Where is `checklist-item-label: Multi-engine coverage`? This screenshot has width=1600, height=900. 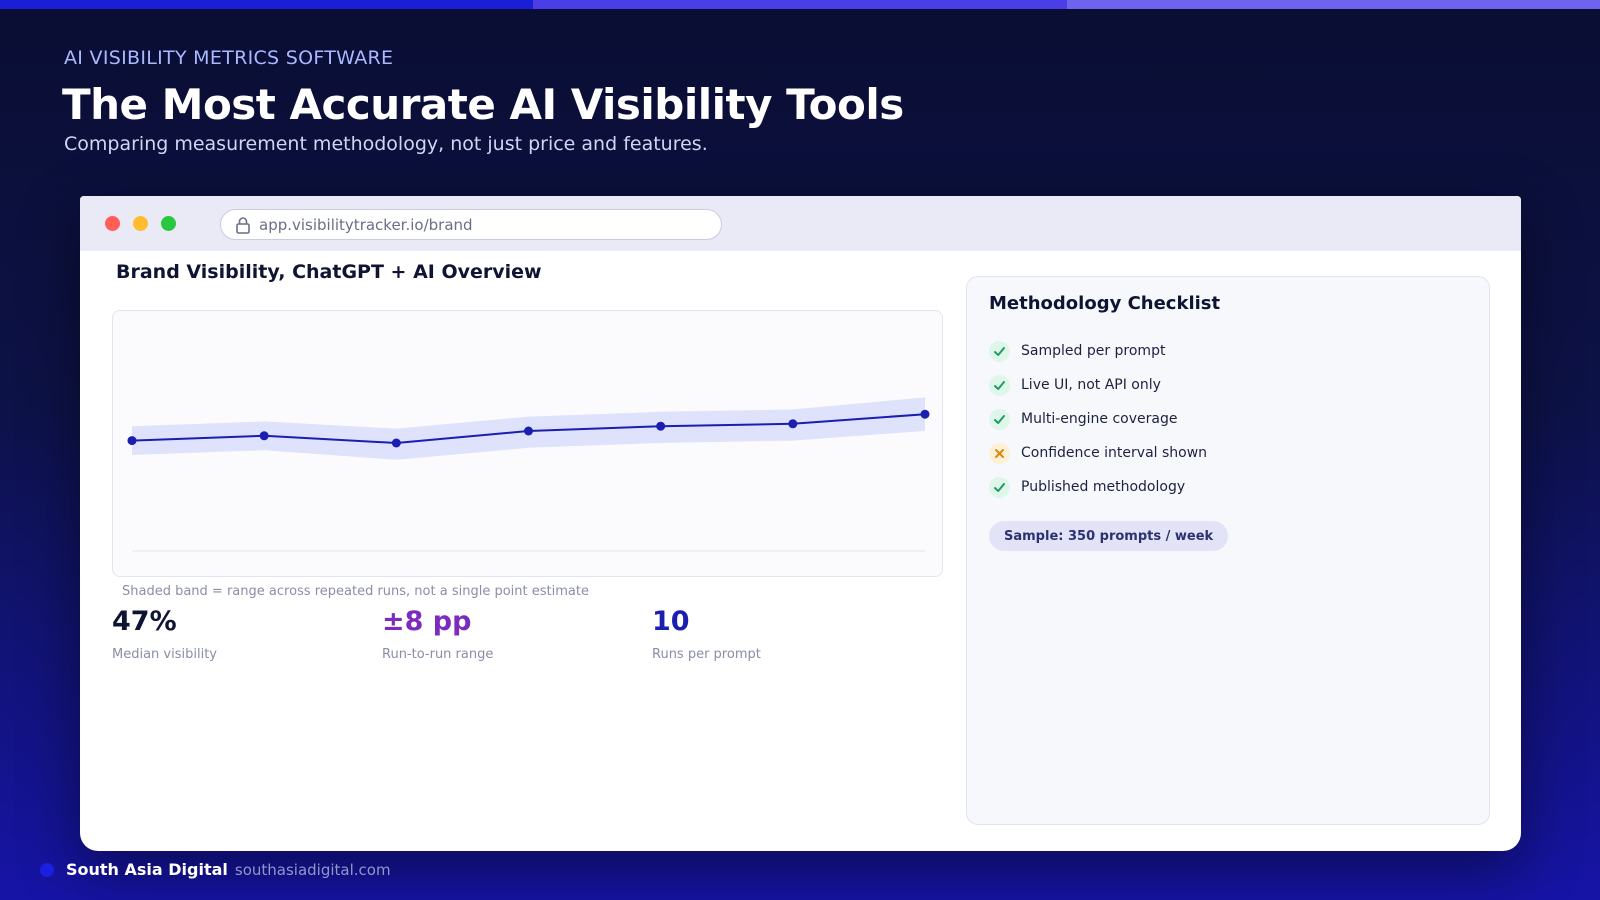
checklist-item-label: Multi-engine coverage is located at coordinates (1099, 419).